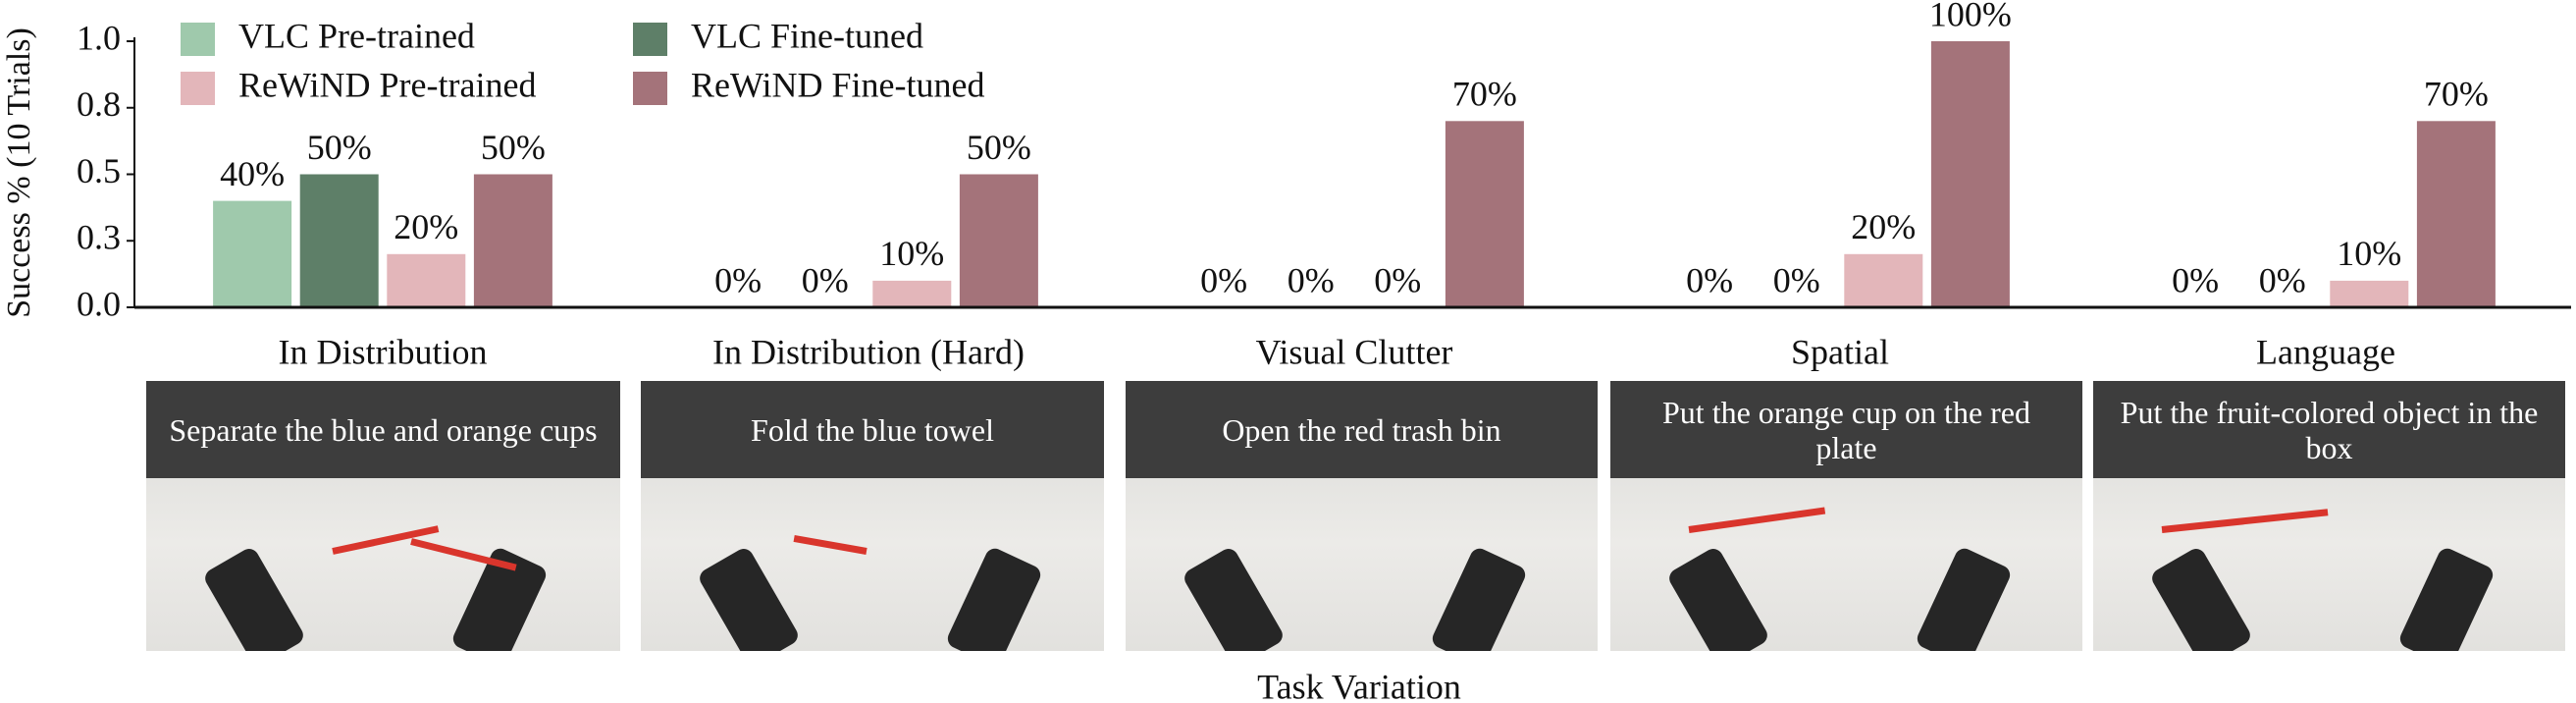 This screenshot has height=703, width=2576. What do you see at coordinates (387, 84) in the screenshot?
I see `legend-label: ReWiND Pre-trained` at bounding box center [387, 84].